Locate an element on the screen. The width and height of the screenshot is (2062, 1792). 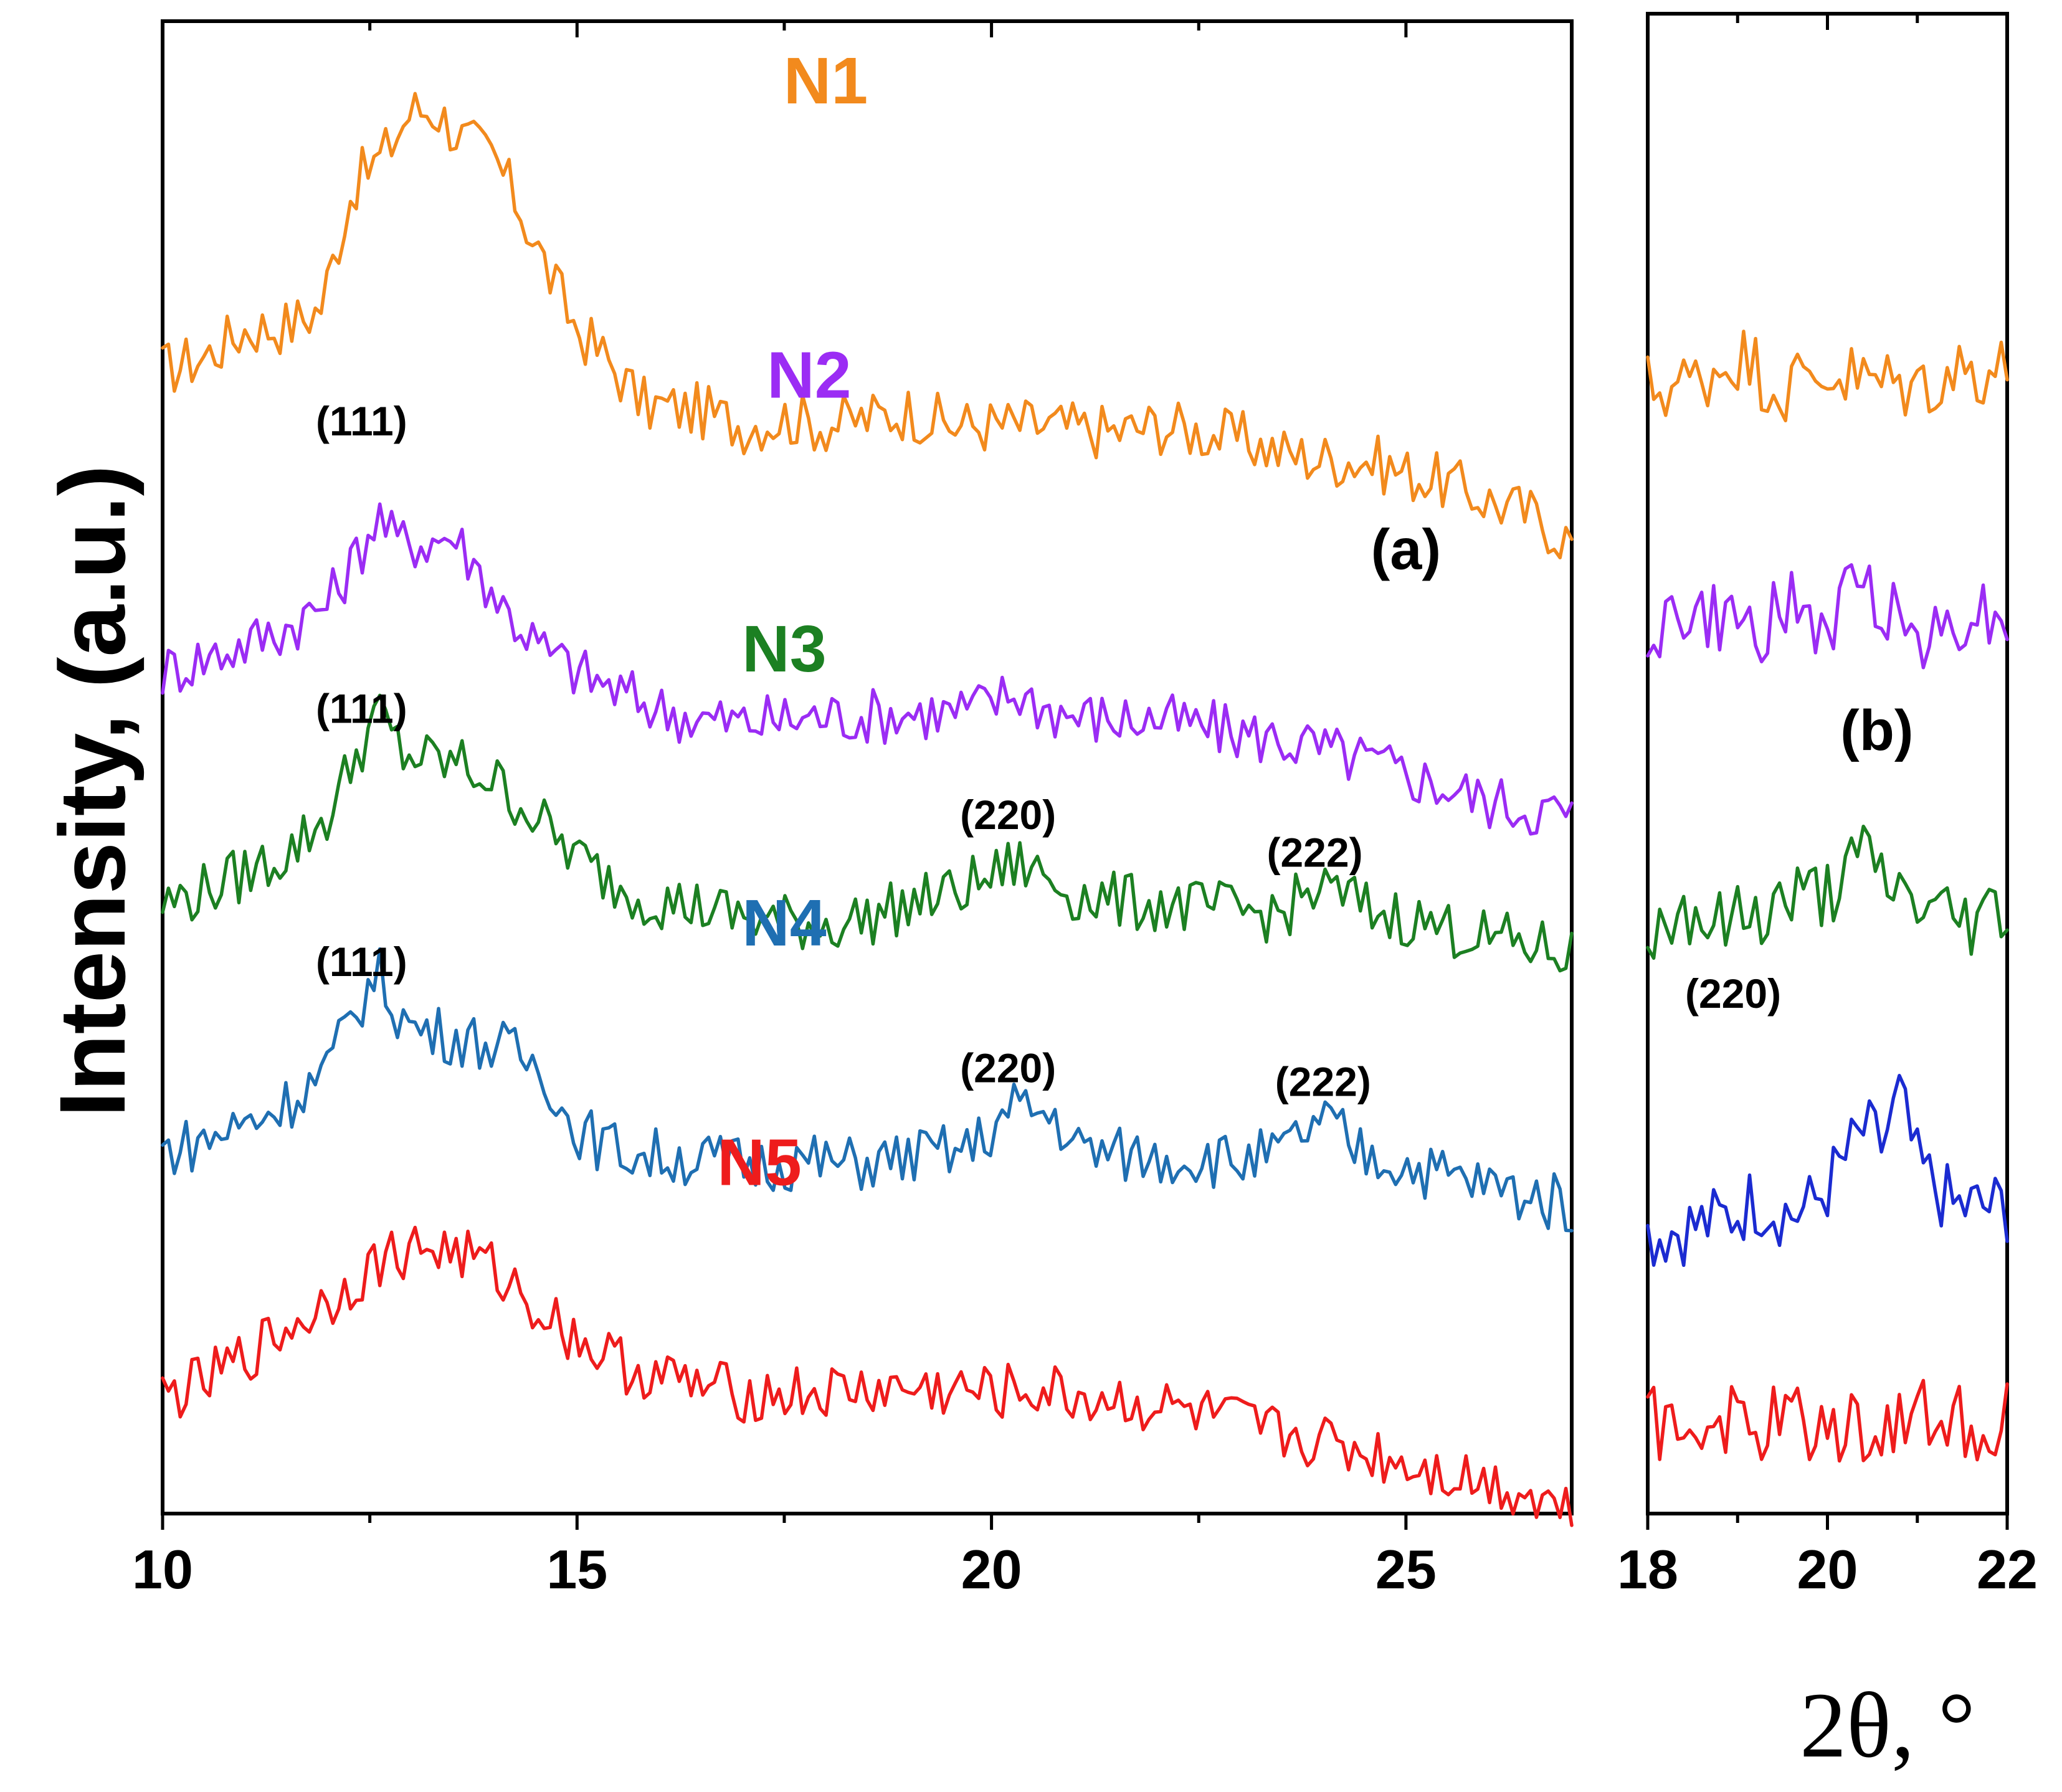
x-tick-label: 25 is located at coordinates (1406, 1569).